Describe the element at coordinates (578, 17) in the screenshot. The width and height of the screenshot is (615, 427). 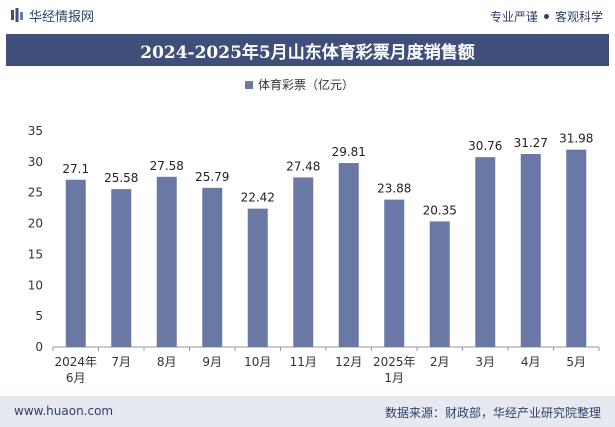
I see `tagline-right: 客观科学` at that location.